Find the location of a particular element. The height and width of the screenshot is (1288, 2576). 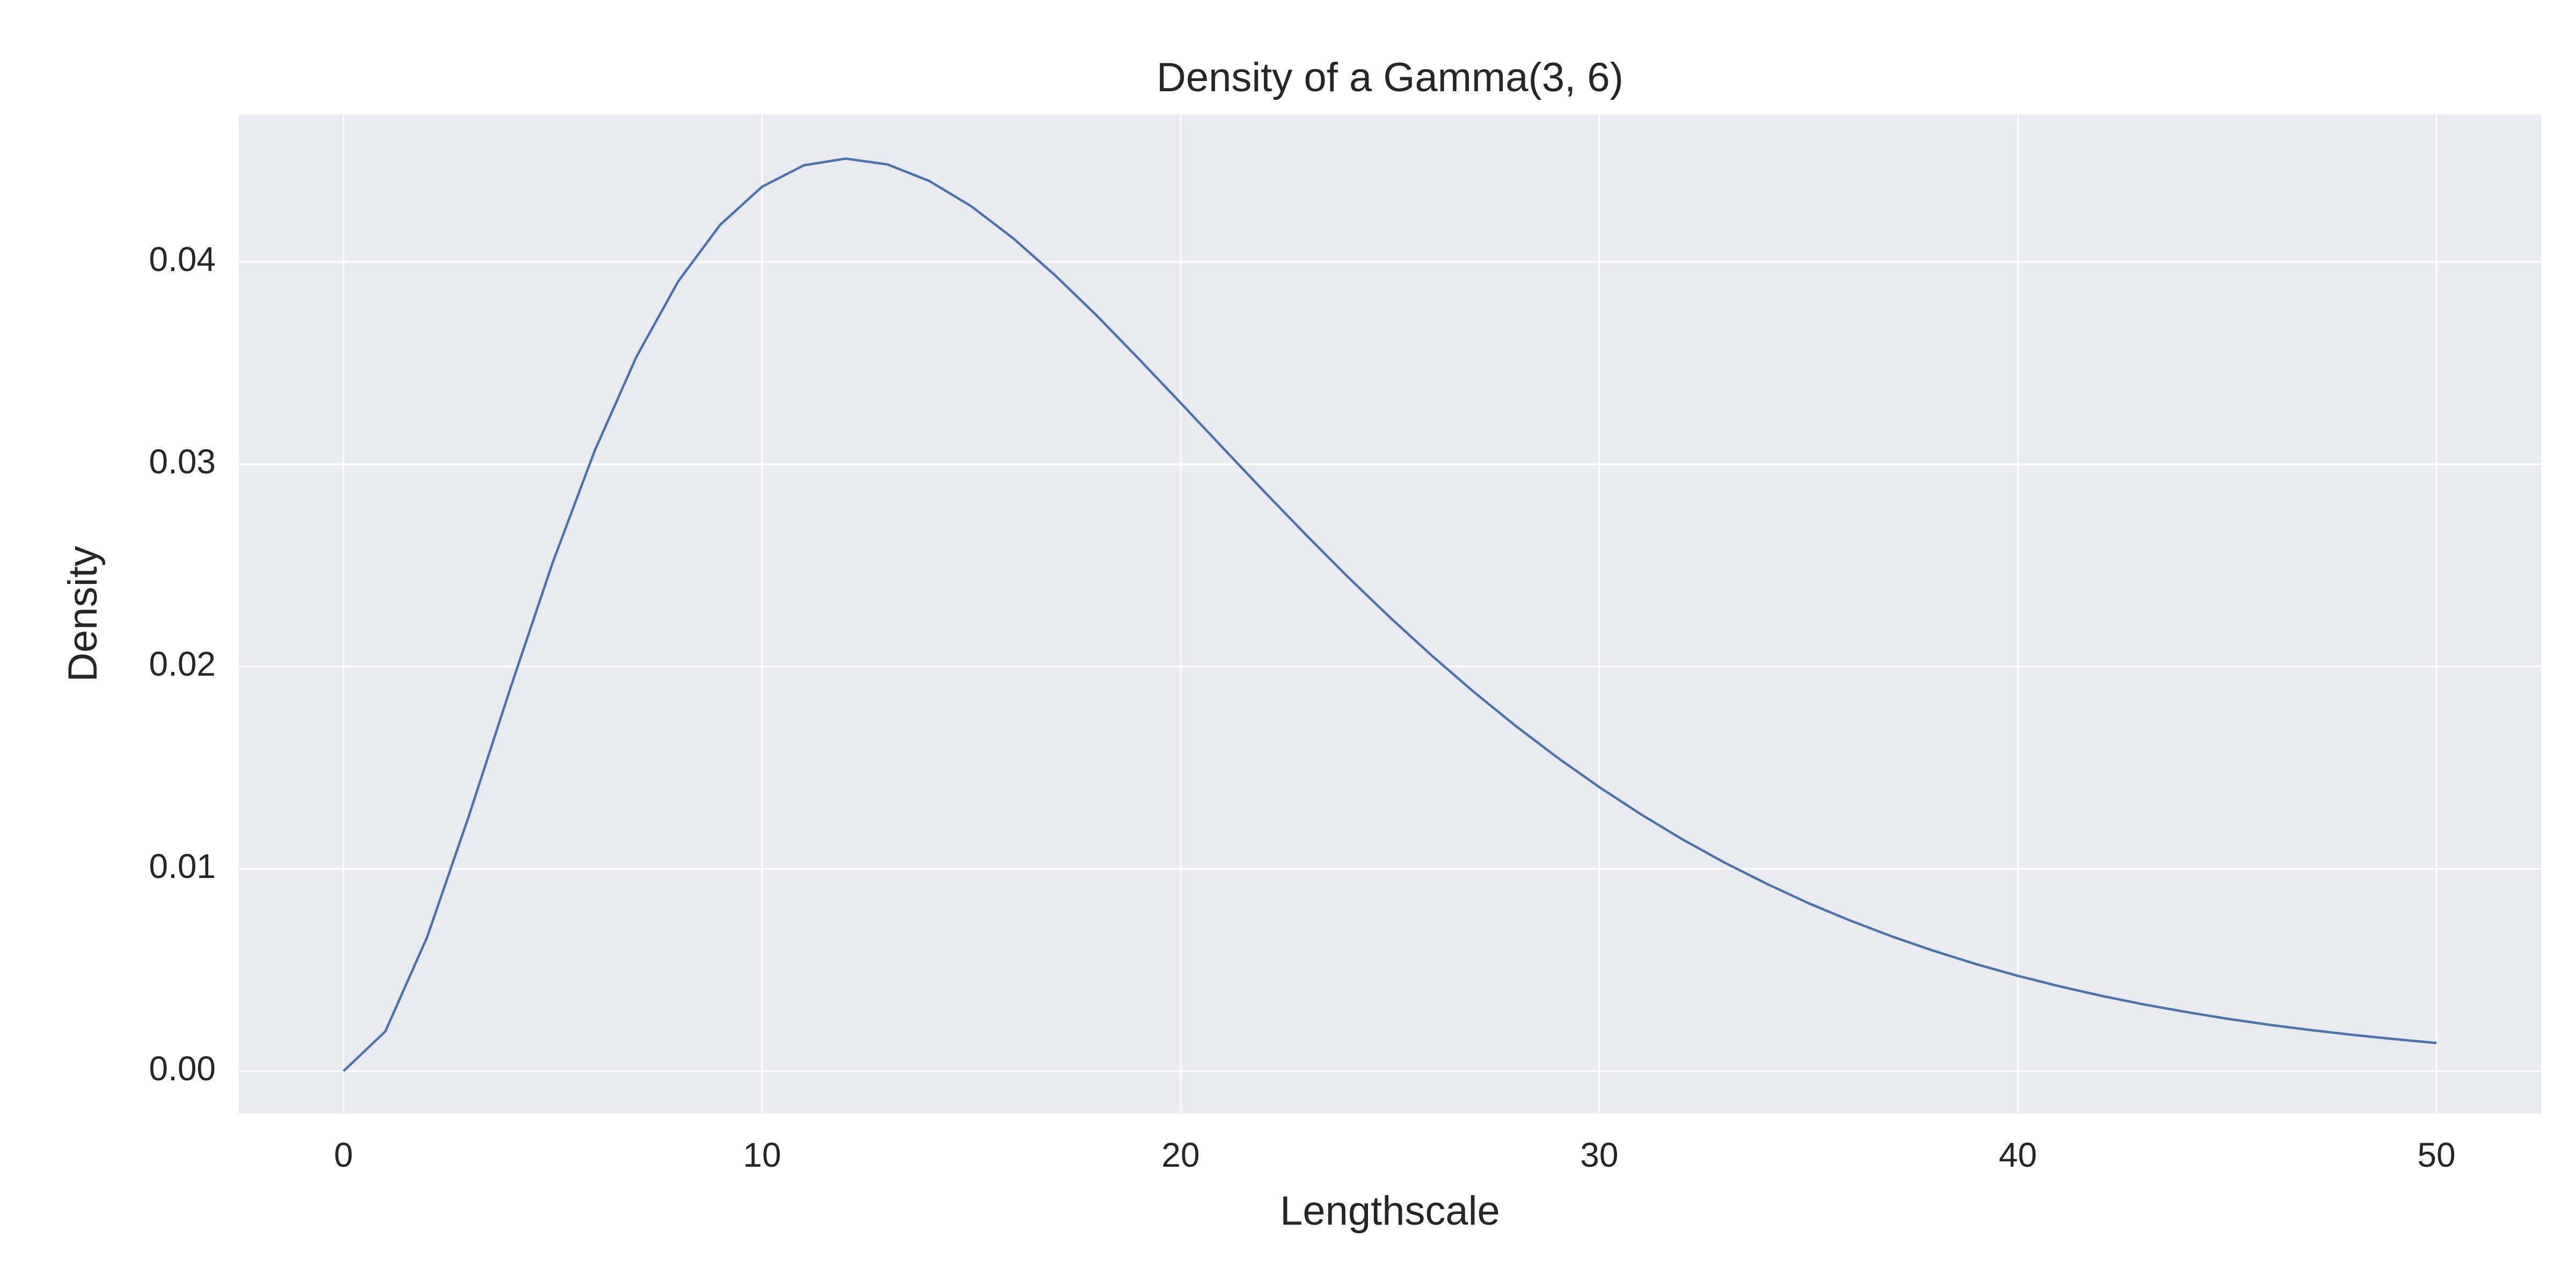

y-tick-label: 0.01 is located at coordinates (182, 866).